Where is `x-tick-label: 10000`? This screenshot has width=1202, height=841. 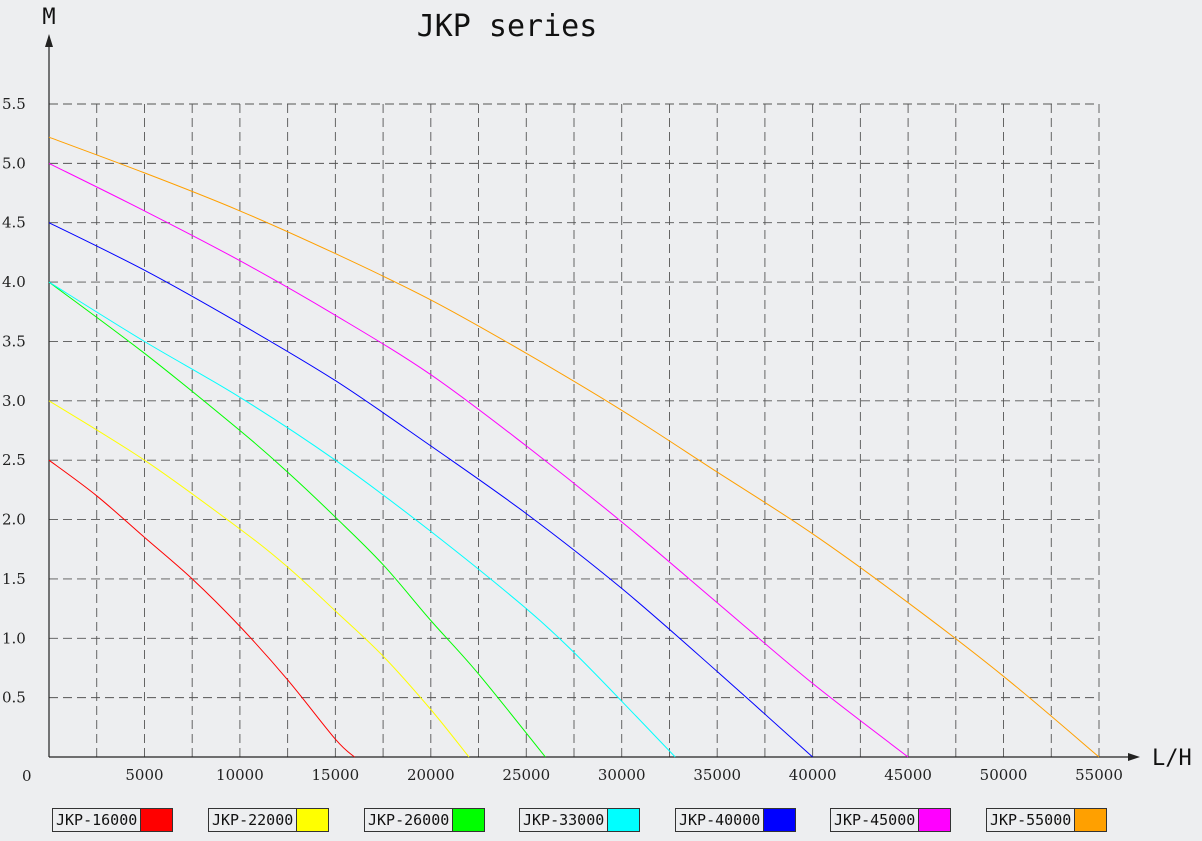
x-tick-label: 10000 is located at coordinates (240, 775).